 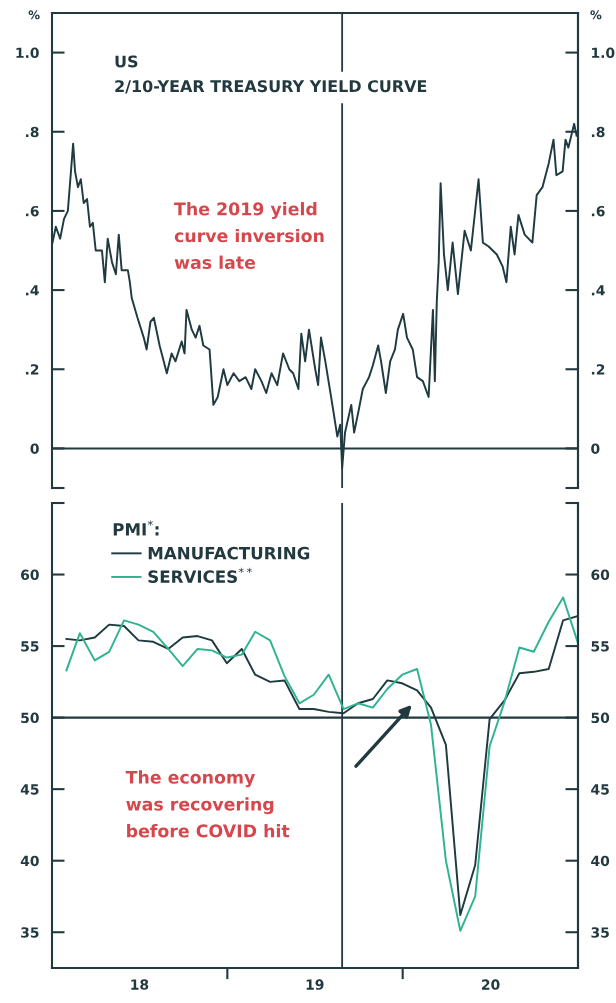 What do you see at coordinates (140, 984) in the screenshot?
I see `x-tick-label: 18` at bounding box center [140, 984].